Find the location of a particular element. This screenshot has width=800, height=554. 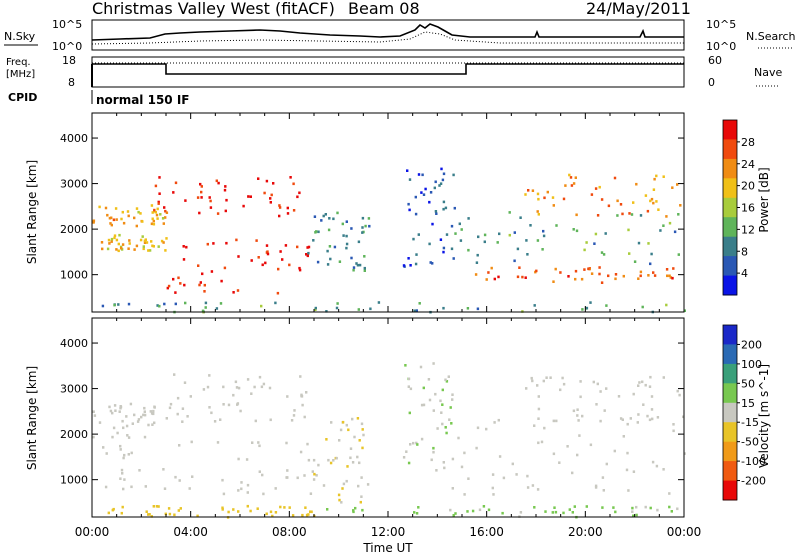

colorbar-swatch is located at coordinates (730, 432).